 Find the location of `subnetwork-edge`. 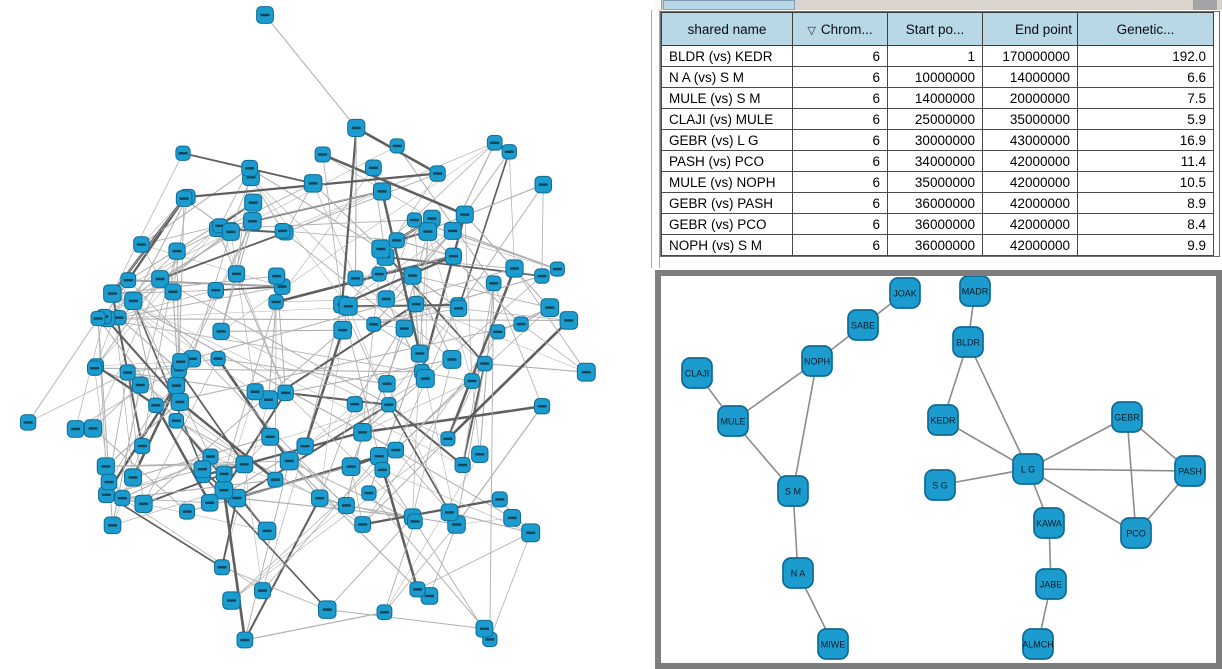

subnetwork-edge is located at coordinates (998, 405).